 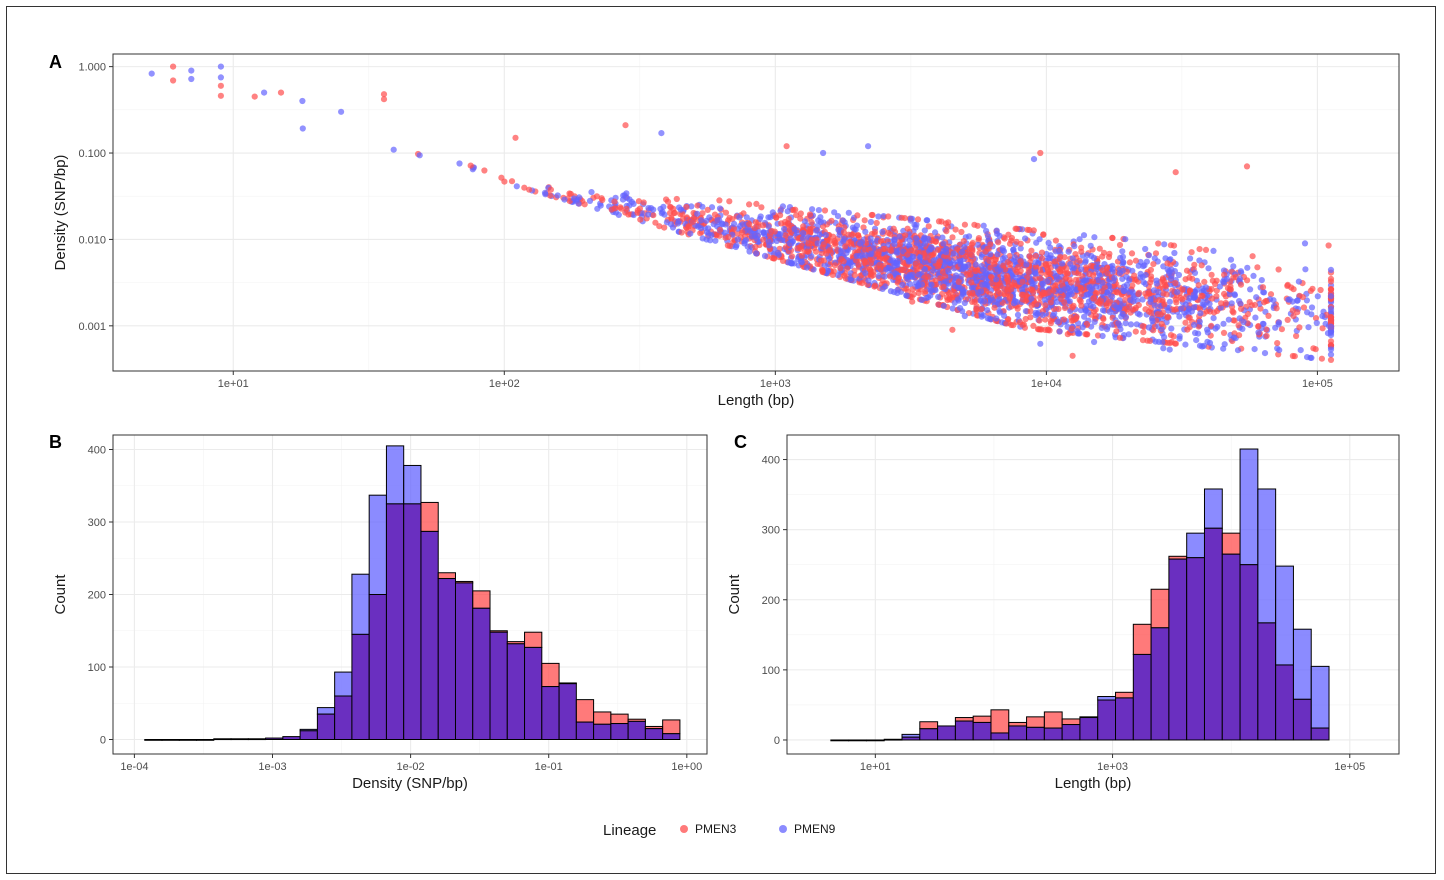 I want to click on panel-a-y-tick-label: 0.100, so click(x=92, y=154).